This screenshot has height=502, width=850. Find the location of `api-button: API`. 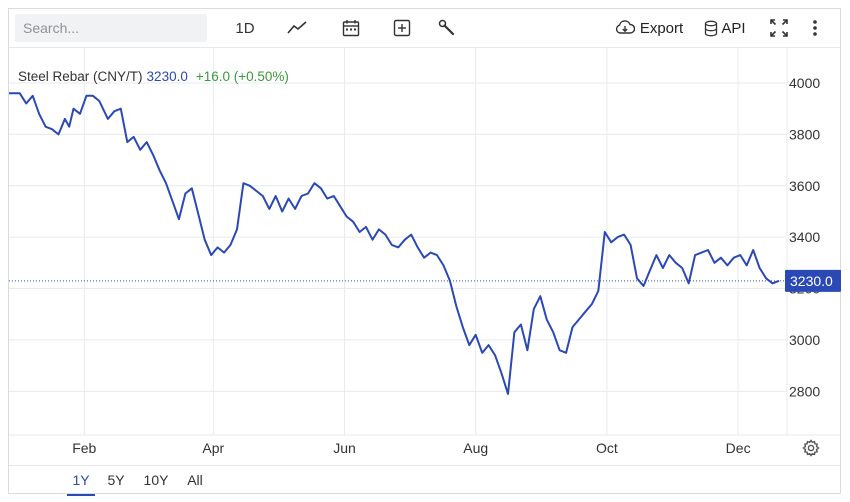

api-button: API is located at coordinates (725, 28).